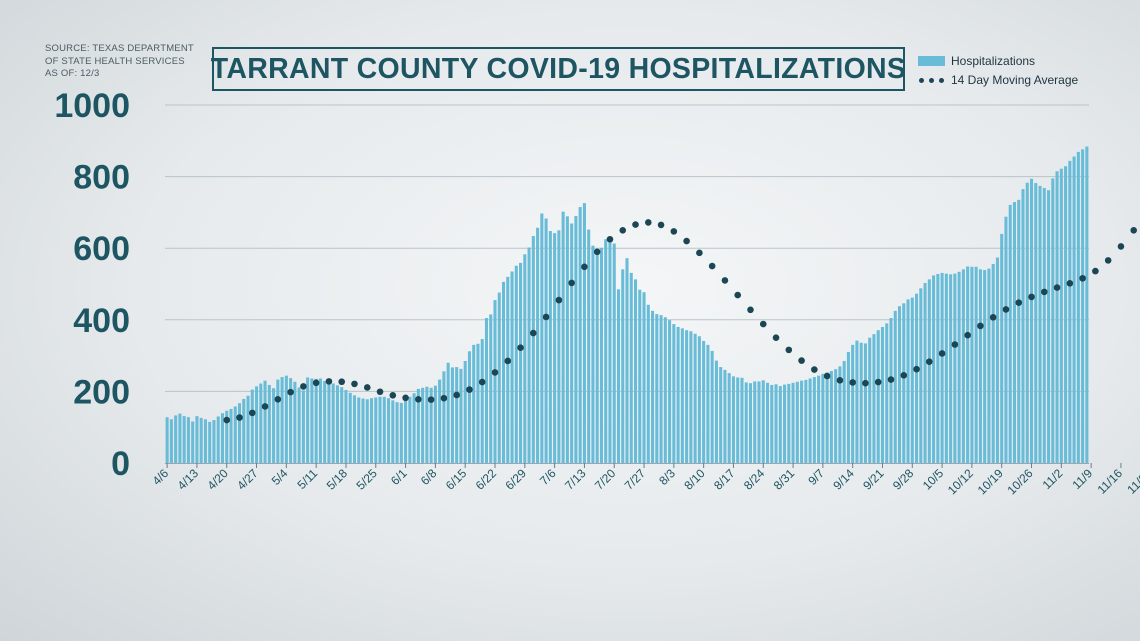  What do you see at coordinates (247, 479) in the screenshot?
I see `x-tick-label: 4/27` at bounding box center [247, 479].